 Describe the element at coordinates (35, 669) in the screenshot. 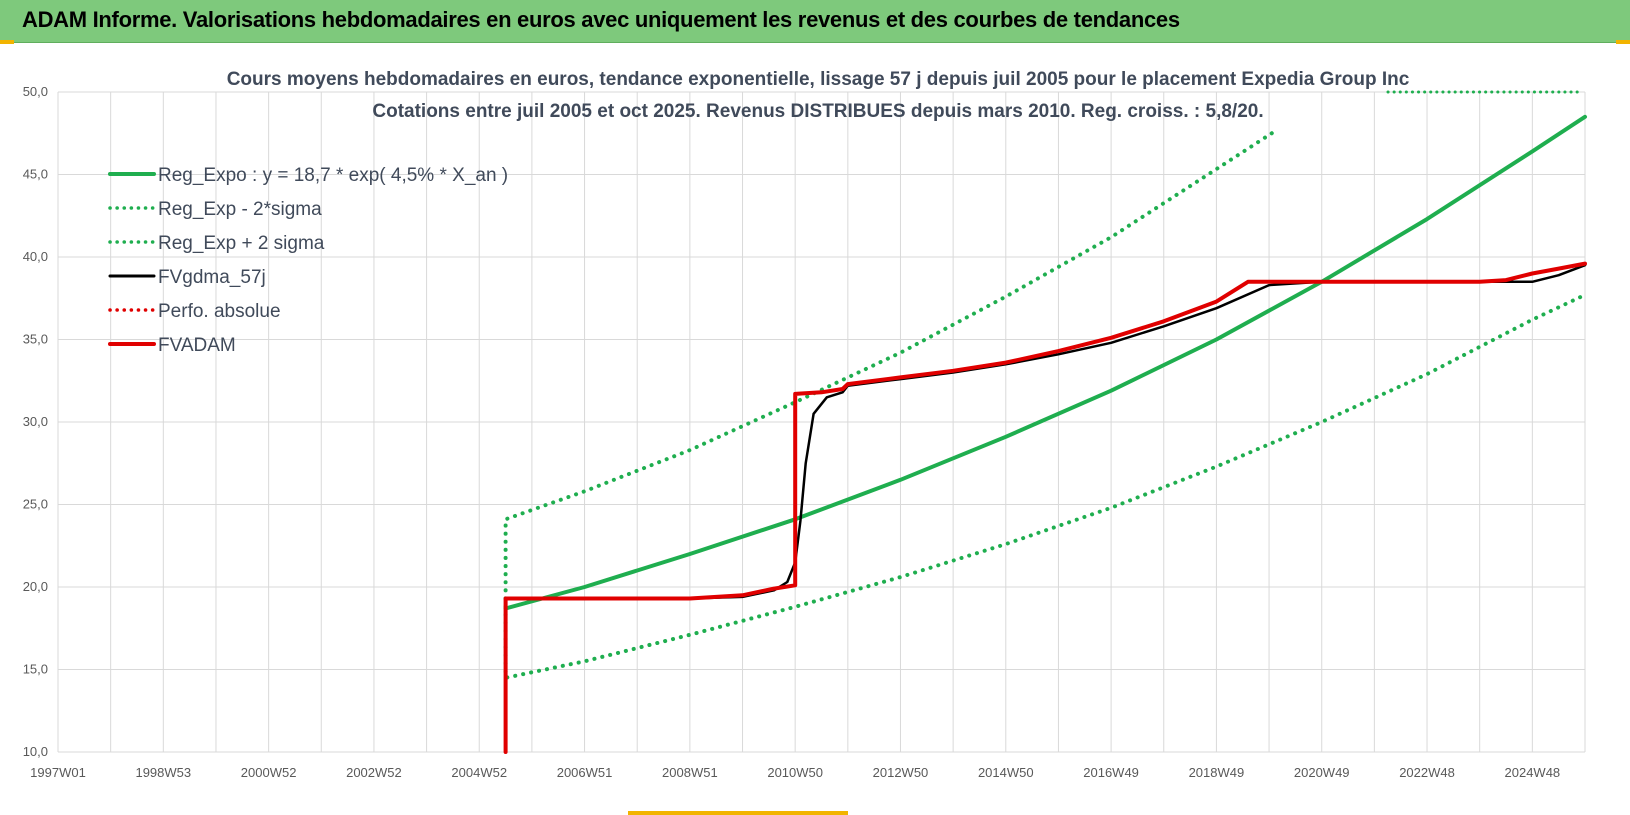

I see `y-tick-label: 15,0` at that location.